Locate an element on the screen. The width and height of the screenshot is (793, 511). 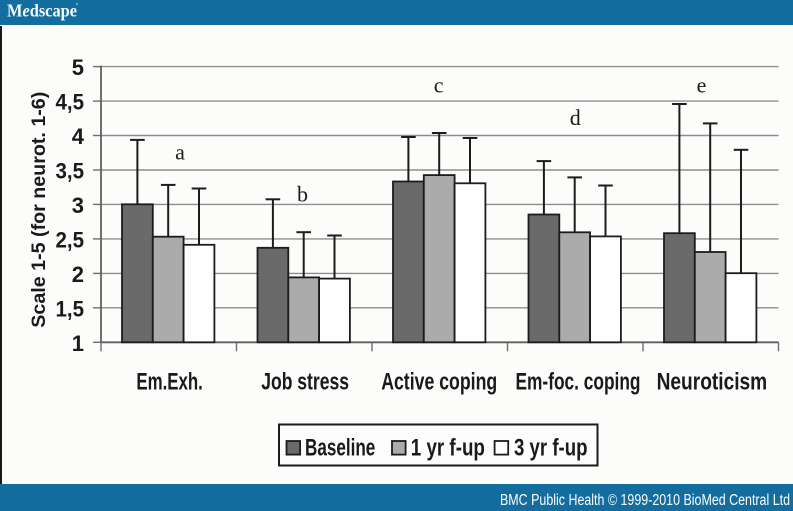
svg-text: c is located at coordinates (439, 84).